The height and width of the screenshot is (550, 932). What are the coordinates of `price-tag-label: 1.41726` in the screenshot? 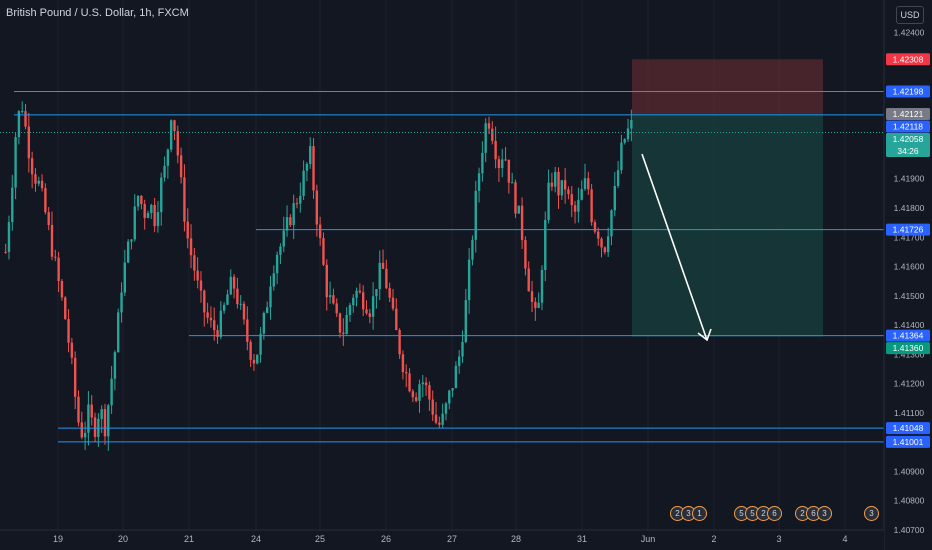 It's located at (908, 230).